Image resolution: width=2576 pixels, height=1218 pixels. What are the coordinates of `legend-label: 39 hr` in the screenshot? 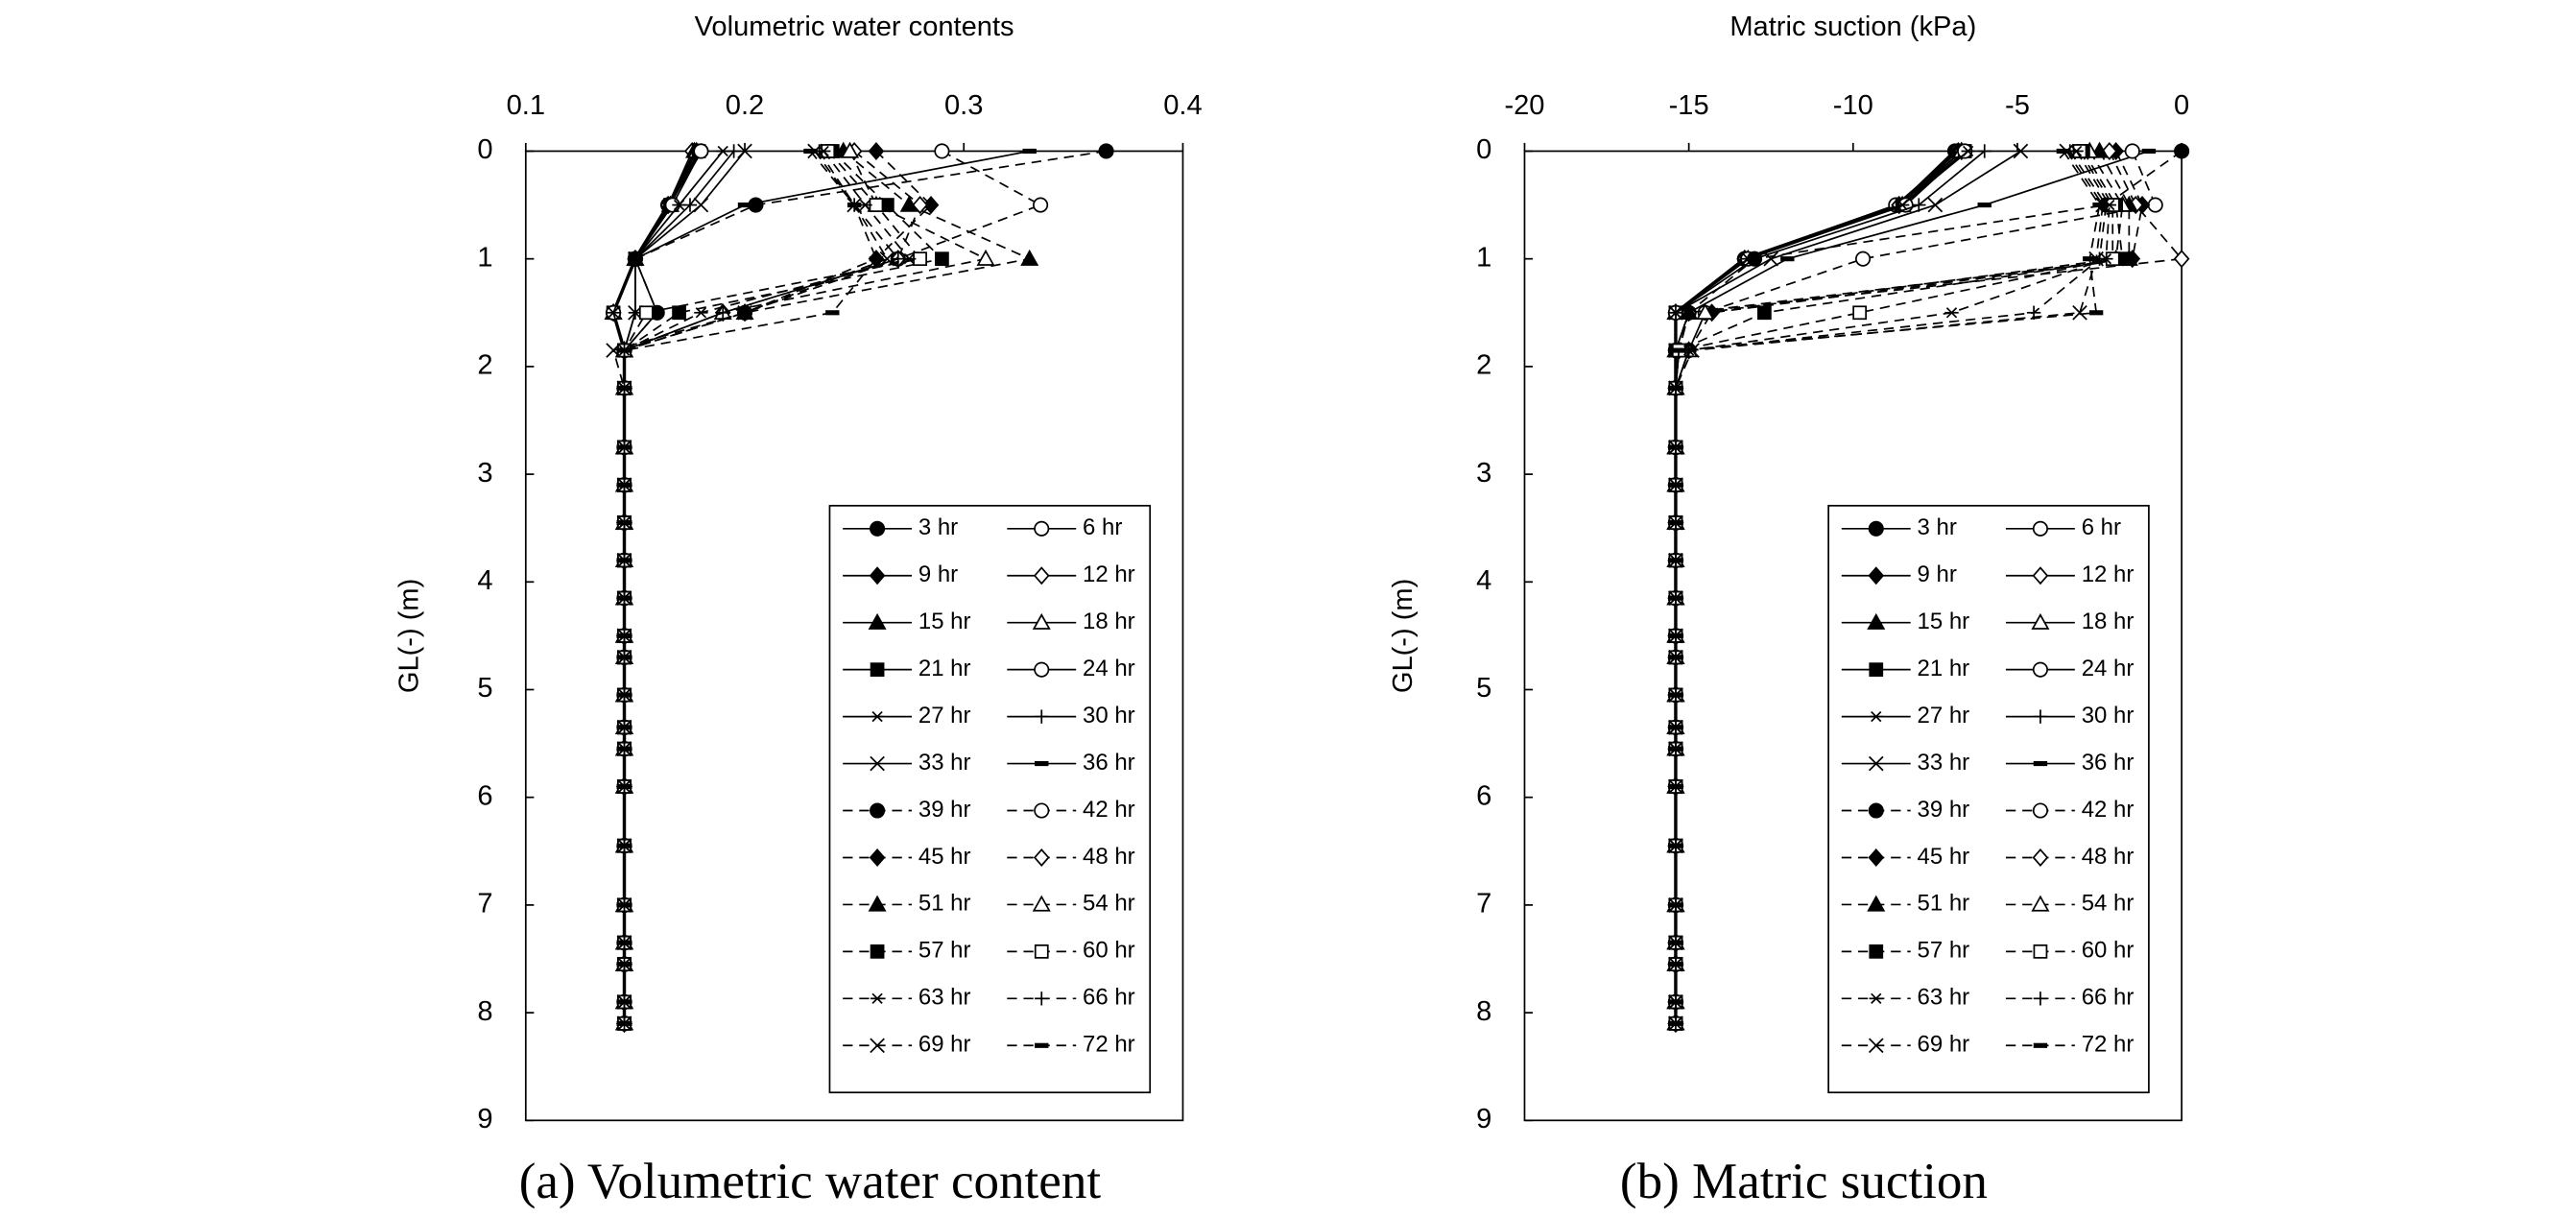 It's located at (1944, 810).